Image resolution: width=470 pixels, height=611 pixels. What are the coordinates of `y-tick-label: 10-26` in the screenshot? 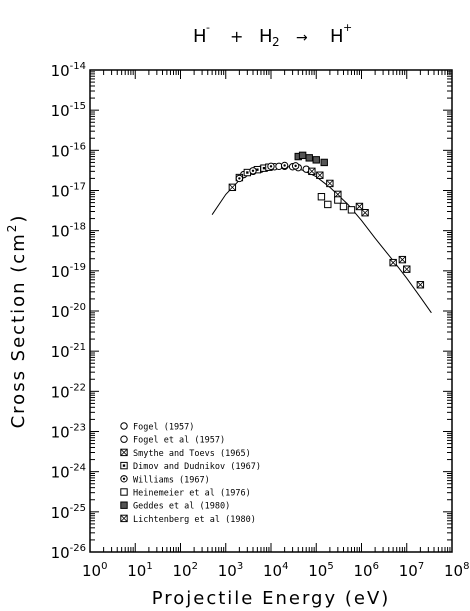 It's located at (68, 552).